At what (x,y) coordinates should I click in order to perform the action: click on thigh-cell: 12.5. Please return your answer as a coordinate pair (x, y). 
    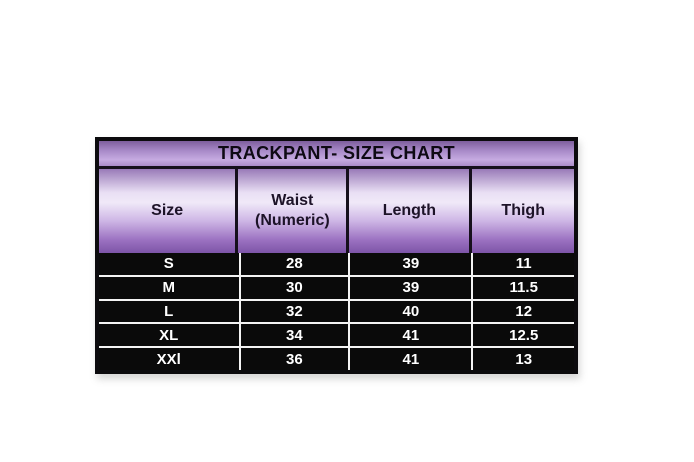
    Looking at the image, I should click on (524, 335).